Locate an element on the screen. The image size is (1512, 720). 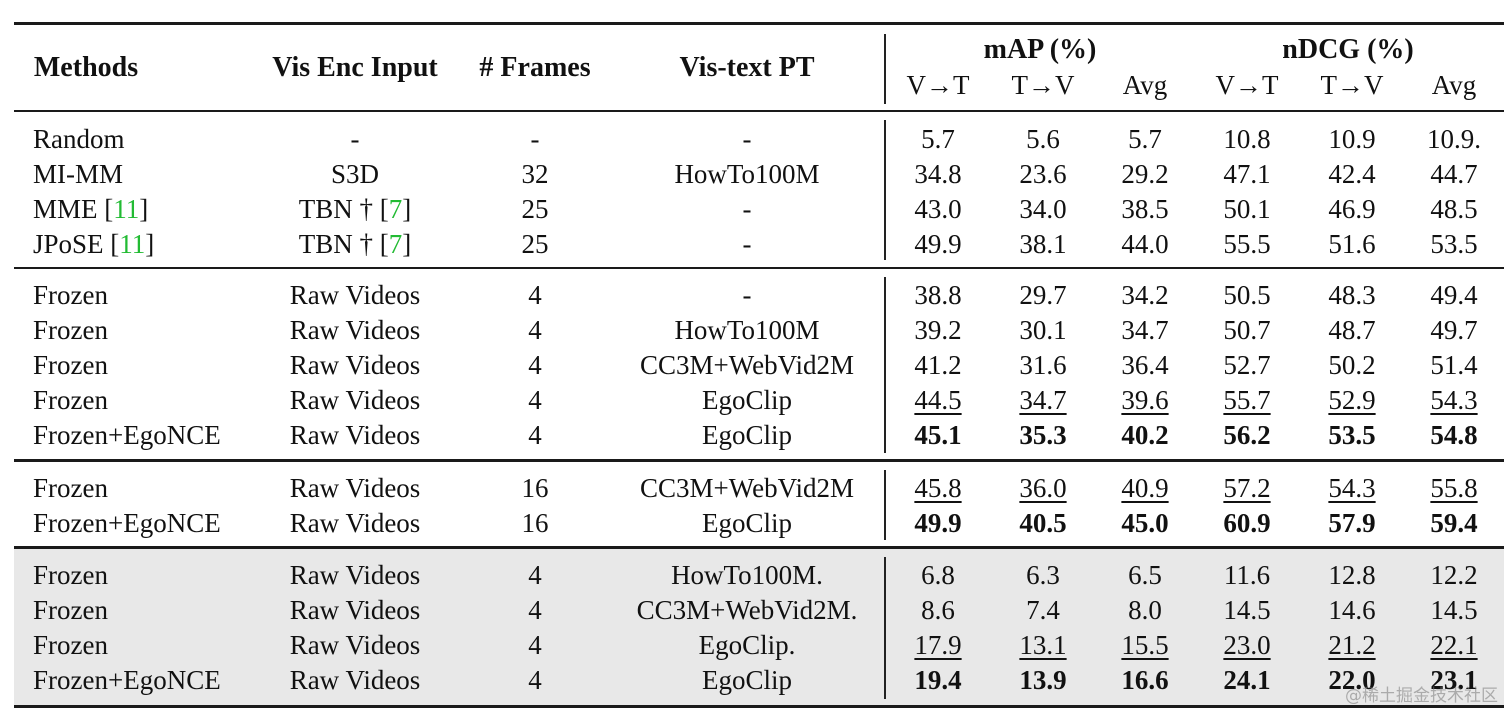
cell-value: 16.6 is located at coordinates (1145, 680).